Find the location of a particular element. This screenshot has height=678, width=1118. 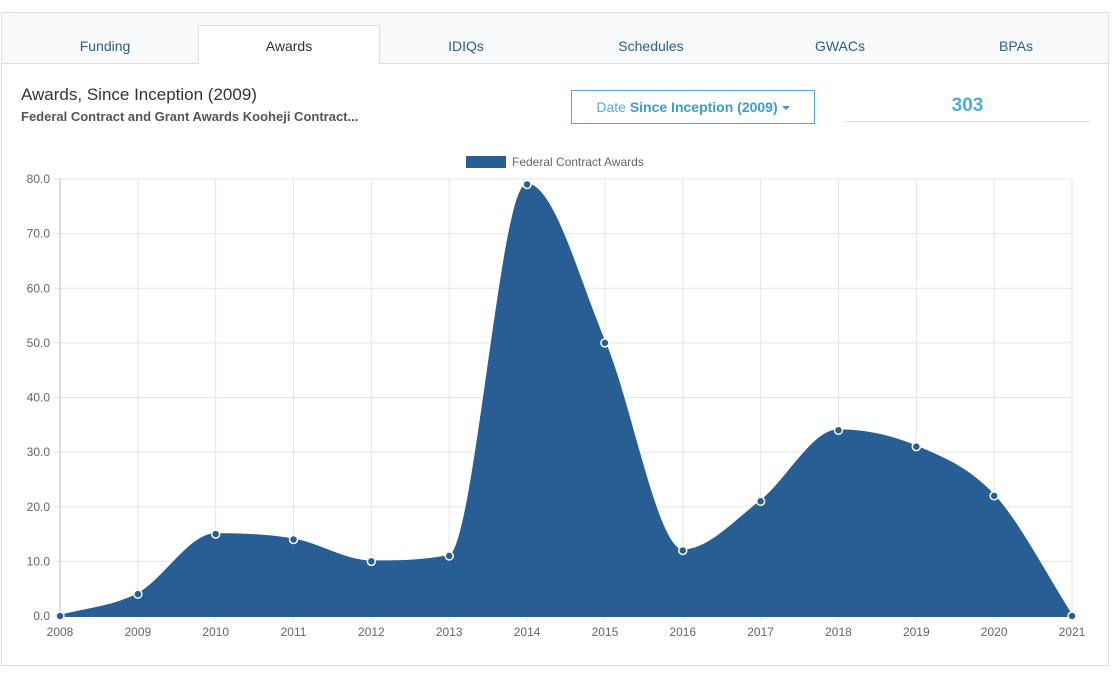

data-point-2011 is located at coordinates (293, 539).